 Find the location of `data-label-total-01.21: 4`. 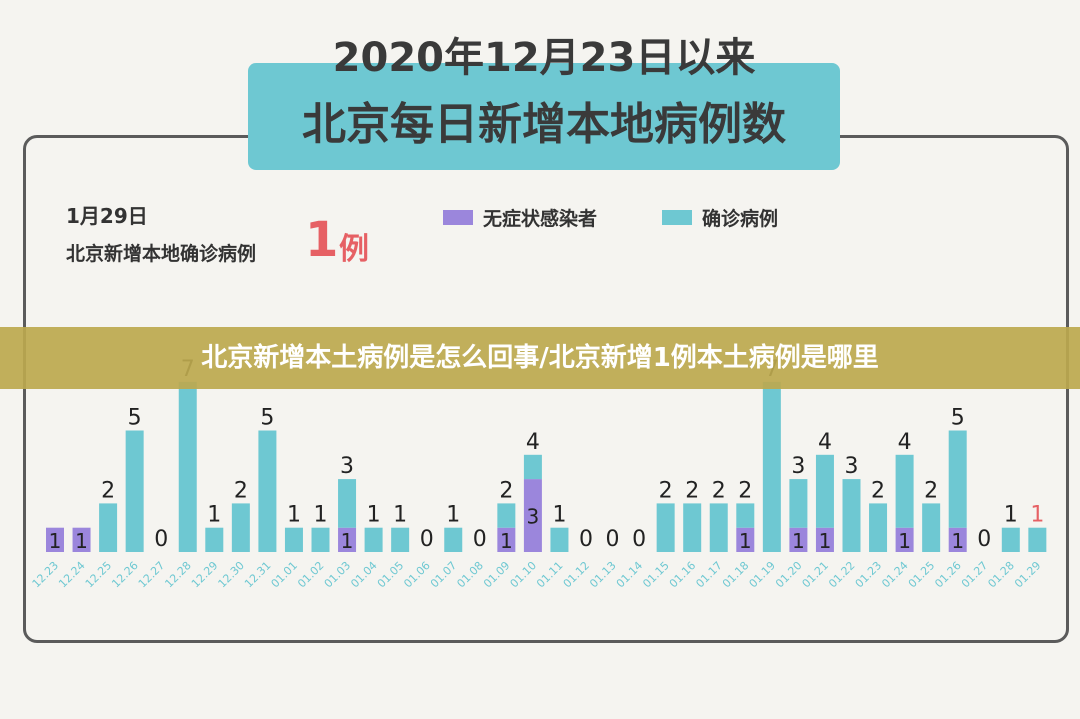

data-label-total-01.21: 4 is located at coordinates (825, 442).